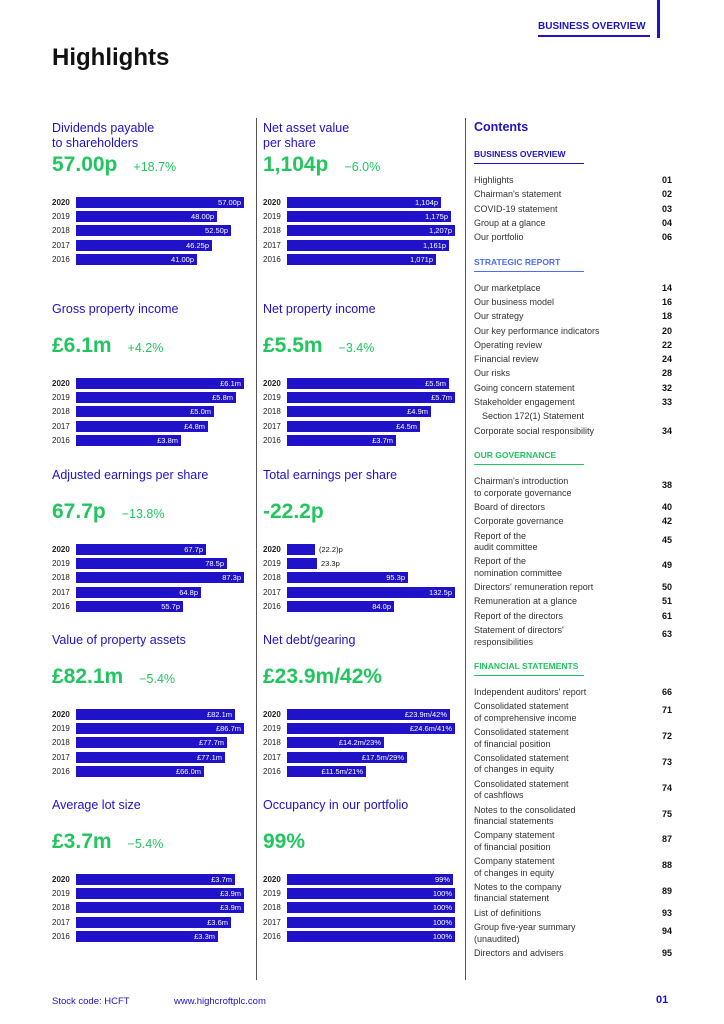 This screenshot has height=1024, width=724. I want to click on bar-track: 132.5p, so click(371, 592).